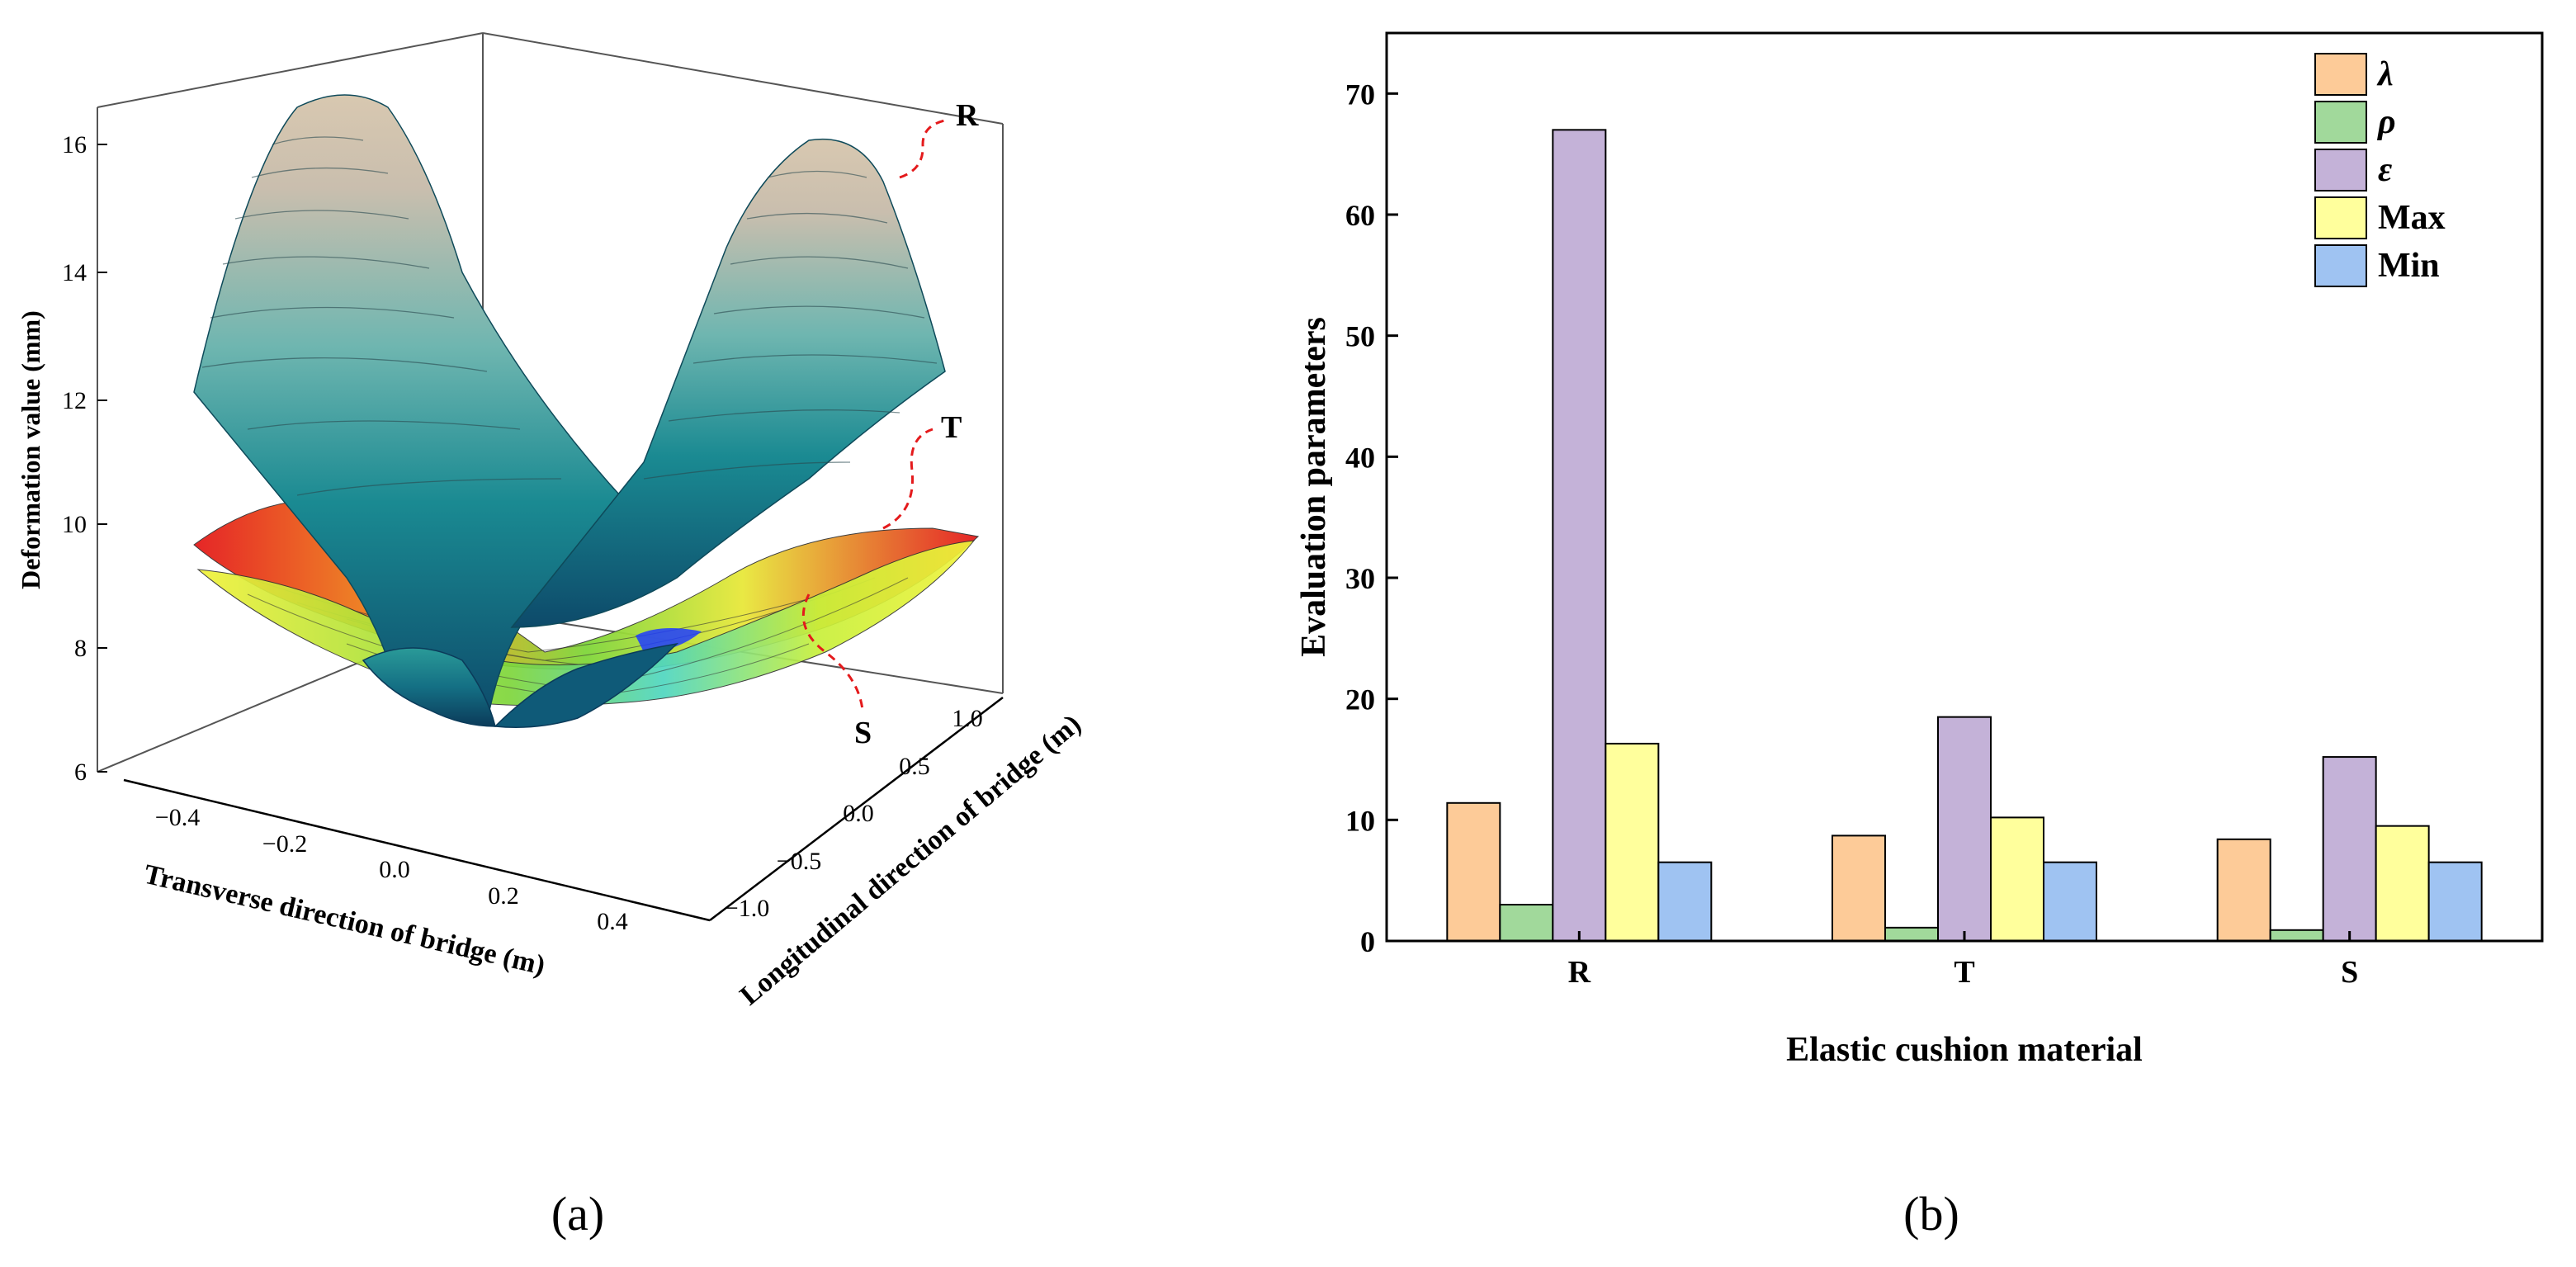 This screenshot has height=1267, width=2576. What do you see at coordinates (1964, 972) in the screenshot?
I see `x-tick-label: T` at bounding box center [1964, 972].